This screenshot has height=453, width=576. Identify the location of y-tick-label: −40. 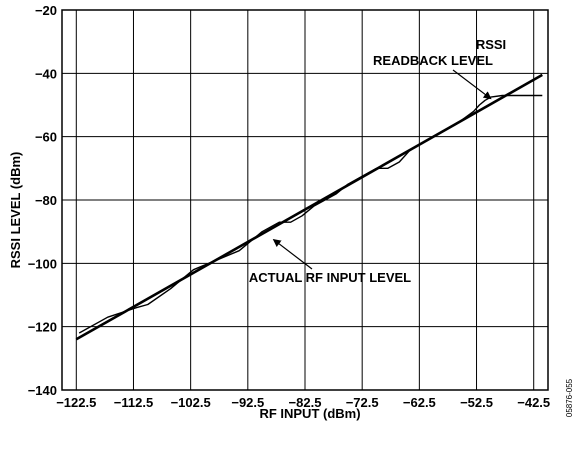
(46, 73).